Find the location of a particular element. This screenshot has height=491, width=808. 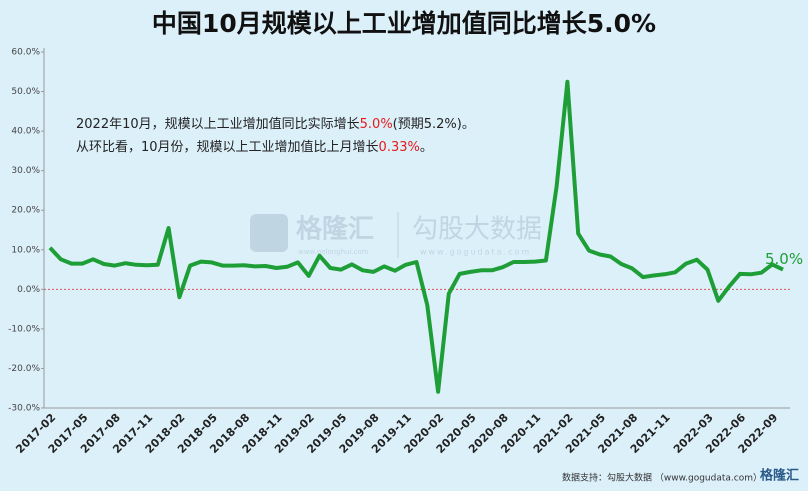

watermark-text: www.gogudata.com is located at coordinates (475, 252).